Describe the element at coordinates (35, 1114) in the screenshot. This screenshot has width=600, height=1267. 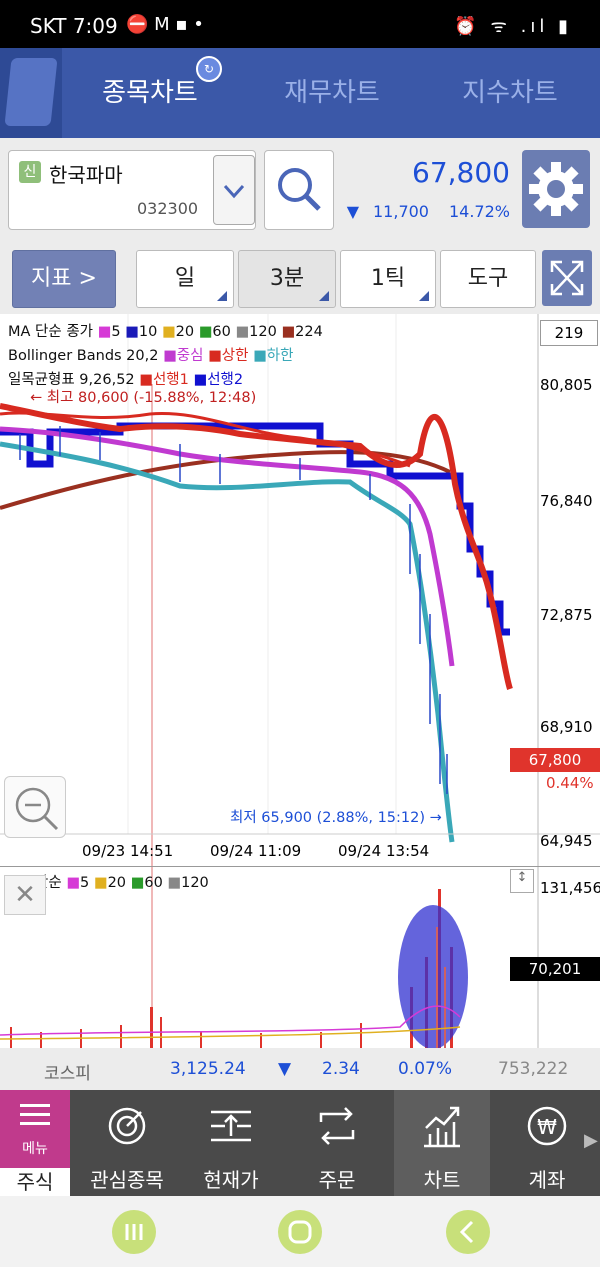
I see `hamburger-icon` at that location.